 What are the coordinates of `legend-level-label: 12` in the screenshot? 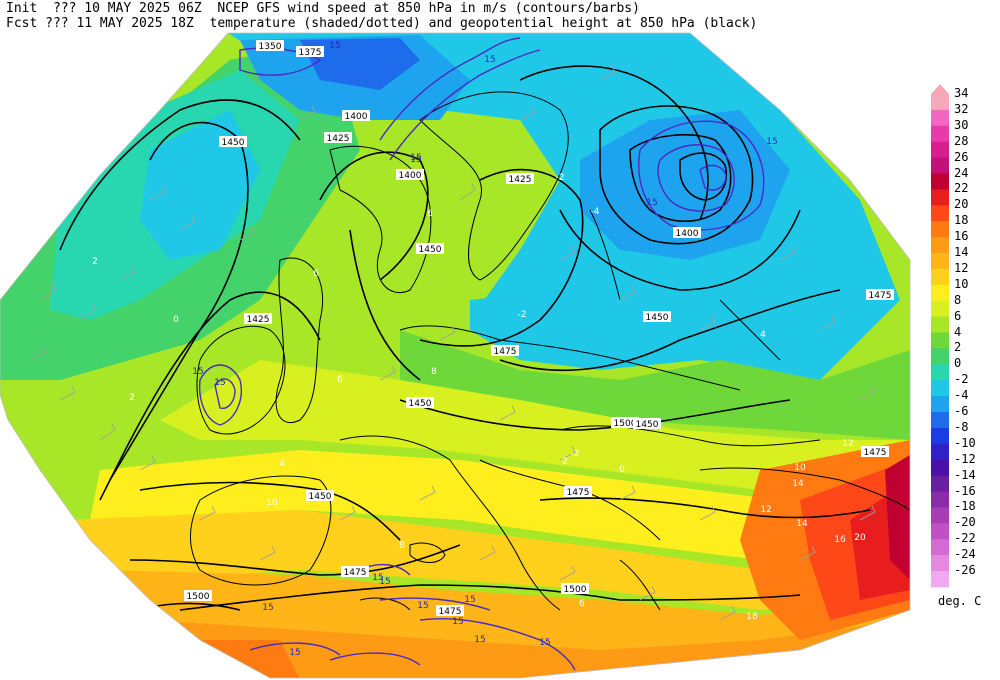 It's located at (961, 267).